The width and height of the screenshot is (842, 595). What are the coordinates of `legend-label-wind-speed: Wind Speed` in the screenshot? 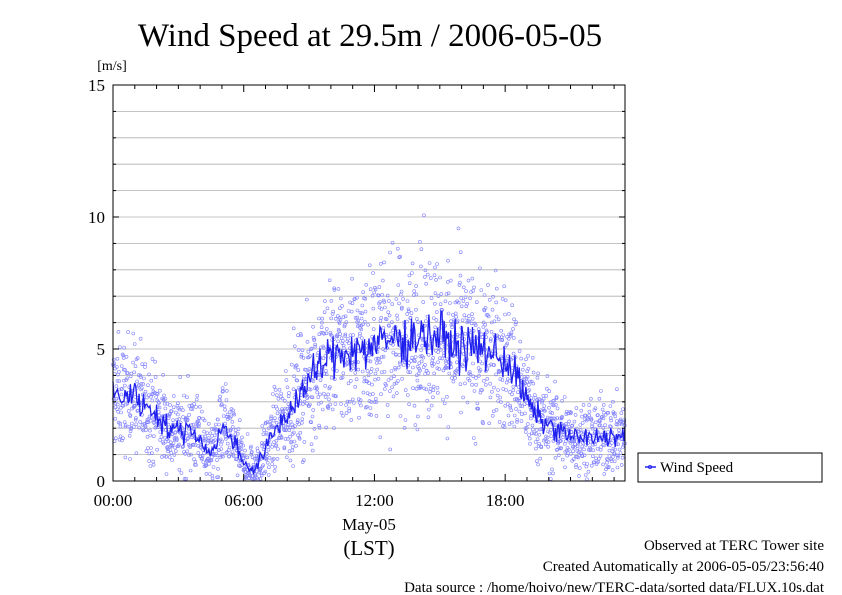 It's located at (697, 468).